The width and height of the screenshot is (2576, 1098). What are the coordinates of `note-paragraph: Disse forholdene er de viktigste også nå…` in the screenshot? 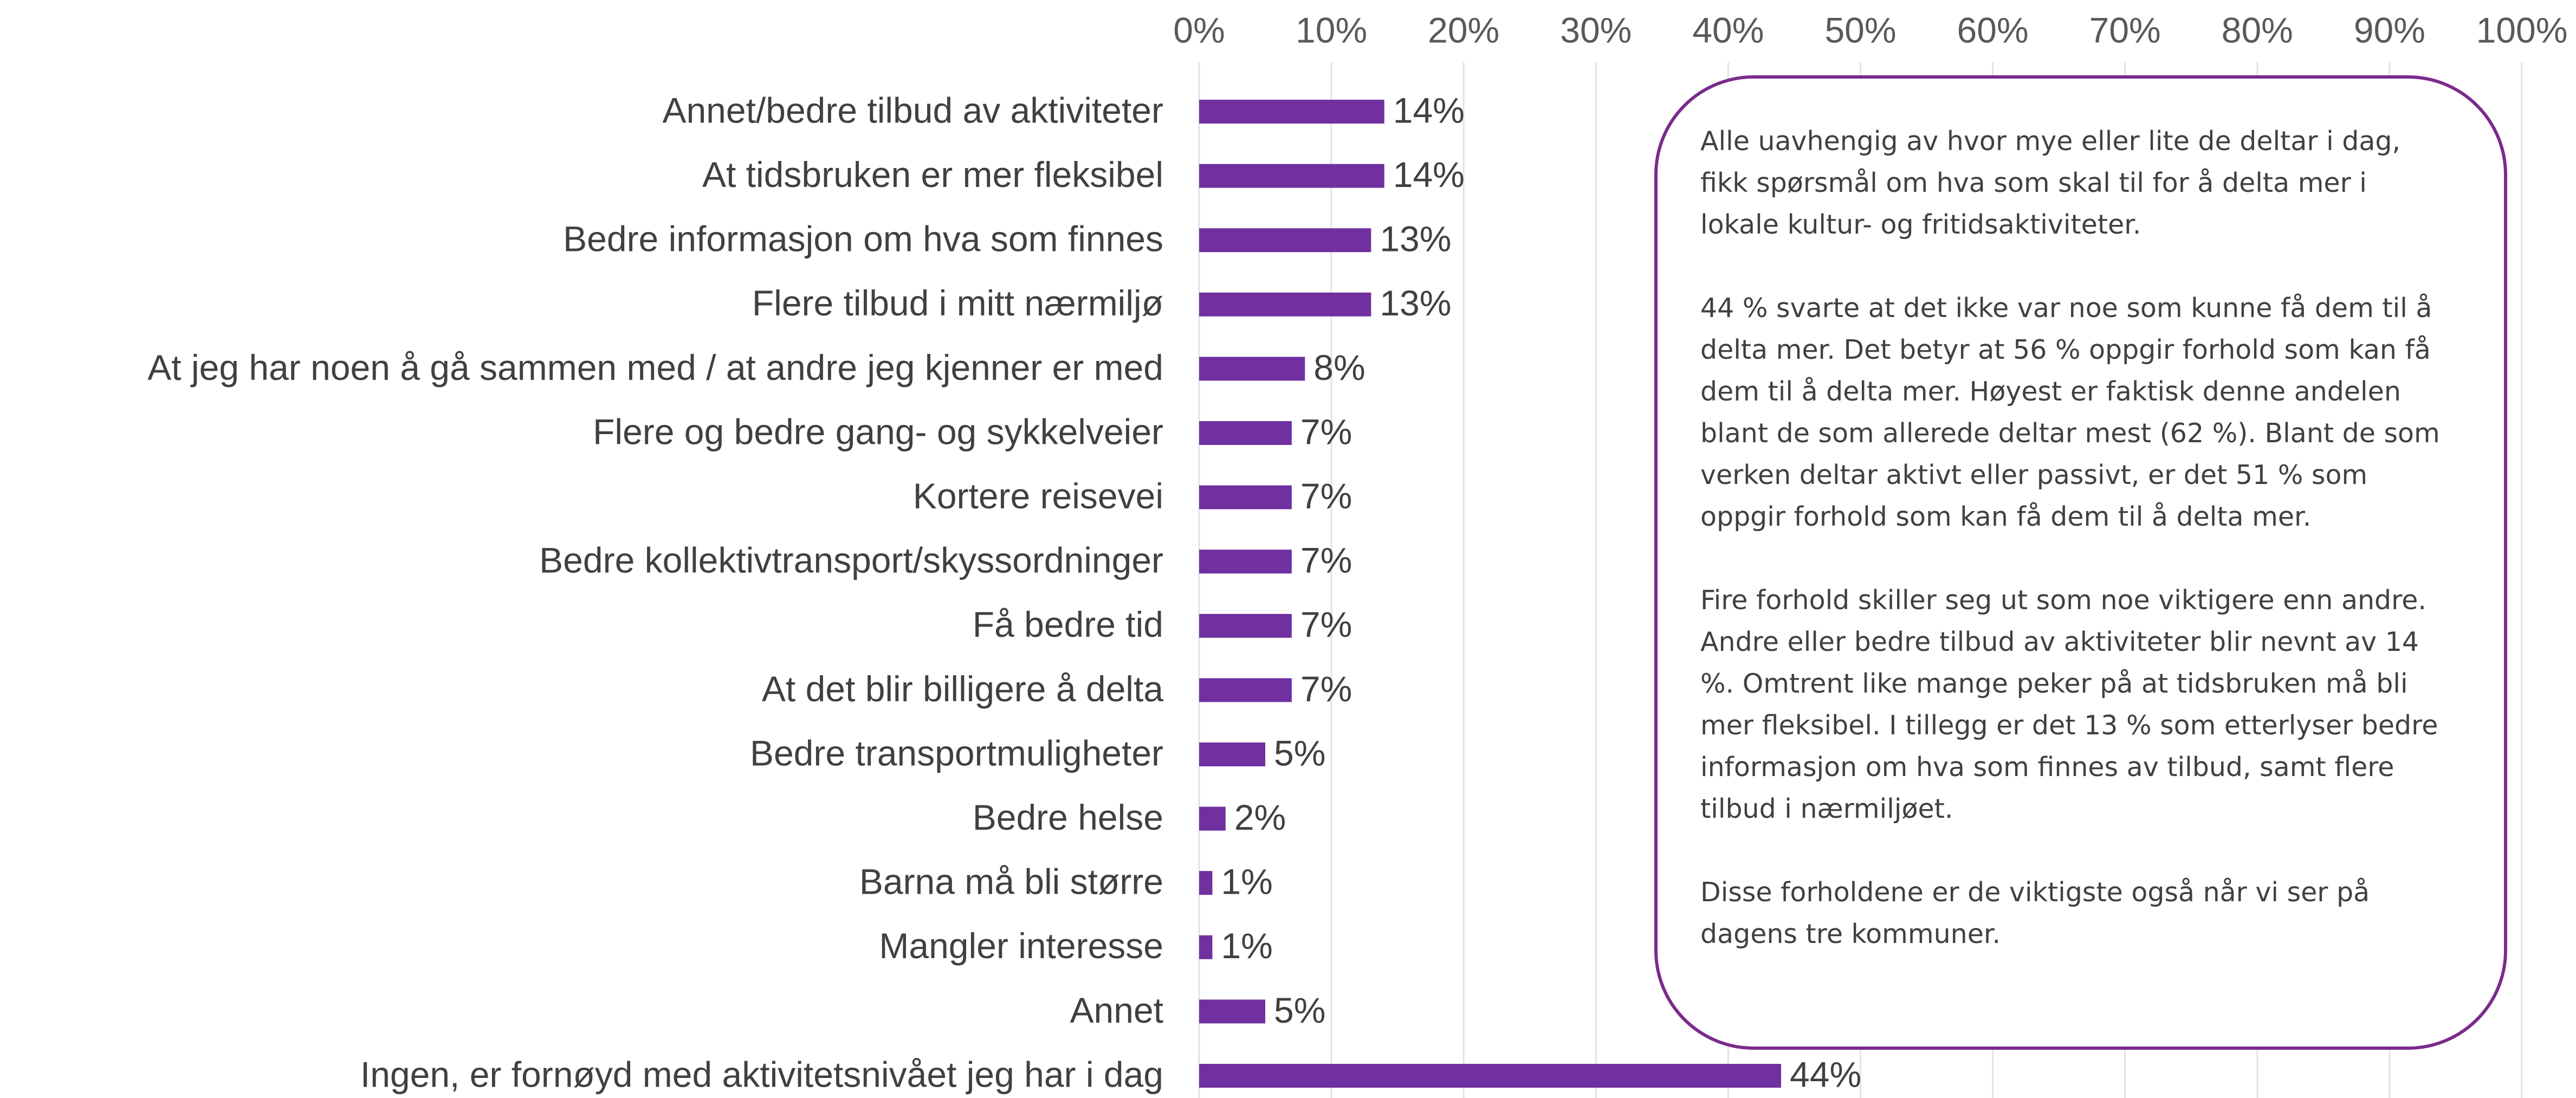 It's located at (2035, 913).